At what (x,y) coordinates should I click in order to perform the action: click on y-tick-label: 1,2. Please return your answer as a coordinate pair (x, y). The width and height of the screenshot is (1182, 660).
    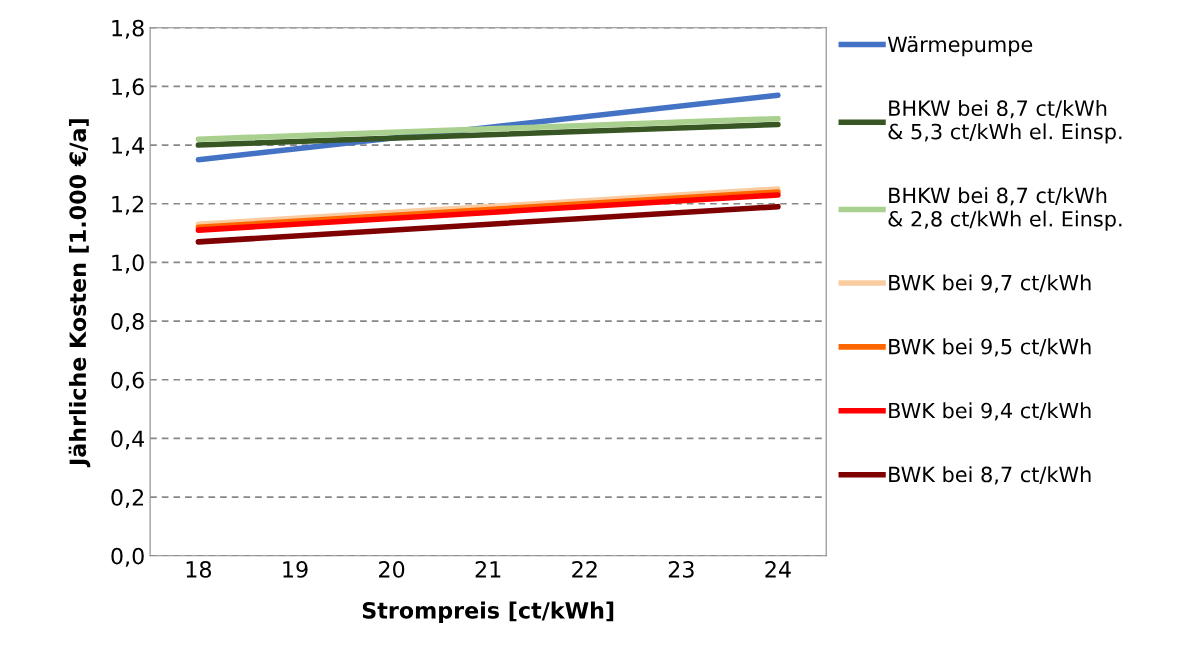
    Looking at the image, I should click on (128, 205).